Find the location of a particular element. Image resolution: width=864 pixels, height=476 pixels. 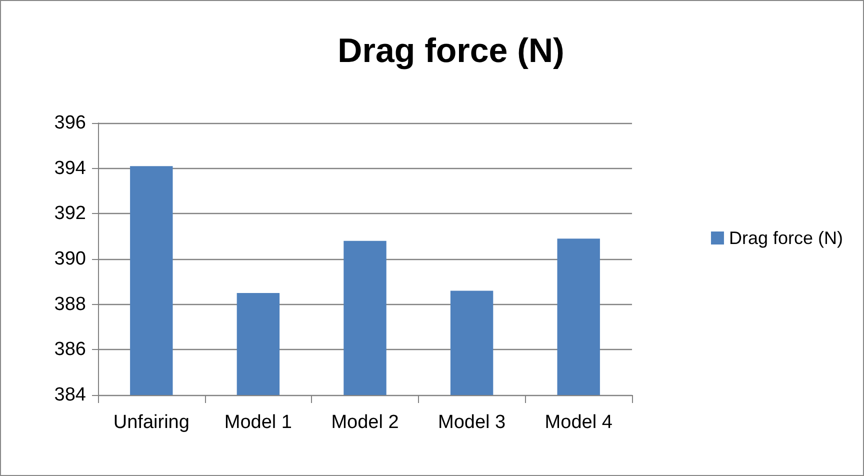

x-tick-label: Model 4 is located at coordinates (578, 422).